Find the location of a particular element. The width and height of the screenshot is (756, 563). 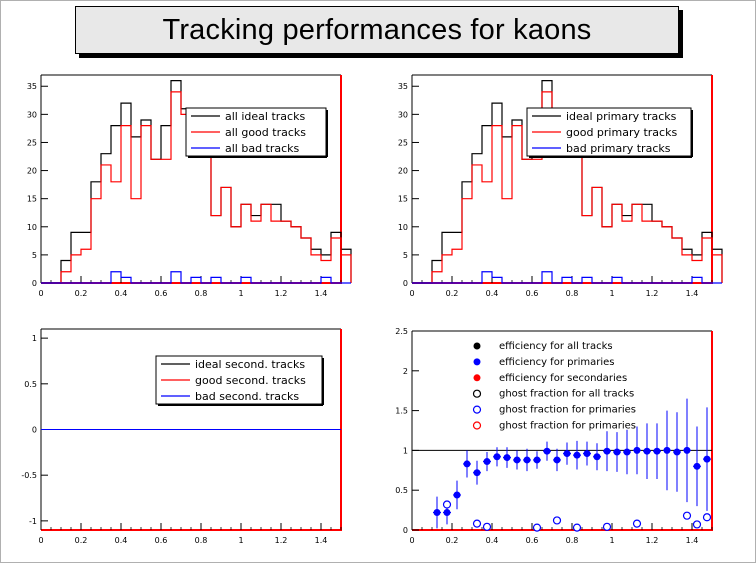

legend-label-0: ideal second. tracks is located at coordinates (250, 364).